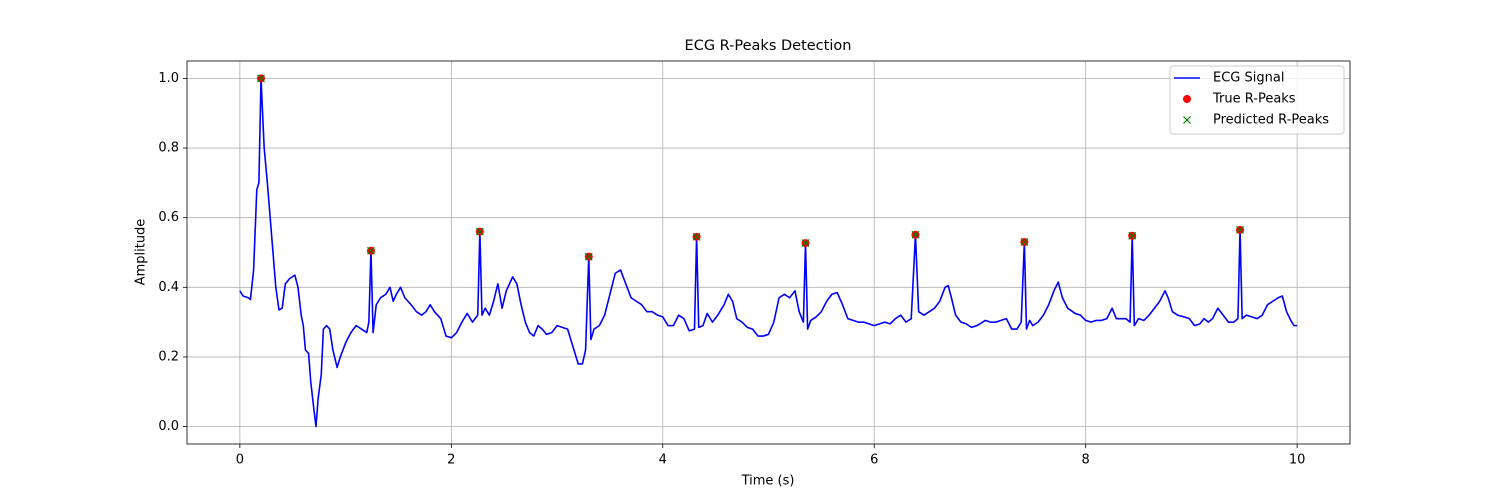 Image resolution: width=1500 pixels, height=504 pixels. Describe the element at coordinates (663, 460) in the screenshot. I see `x-tick-label: 4` at that location.